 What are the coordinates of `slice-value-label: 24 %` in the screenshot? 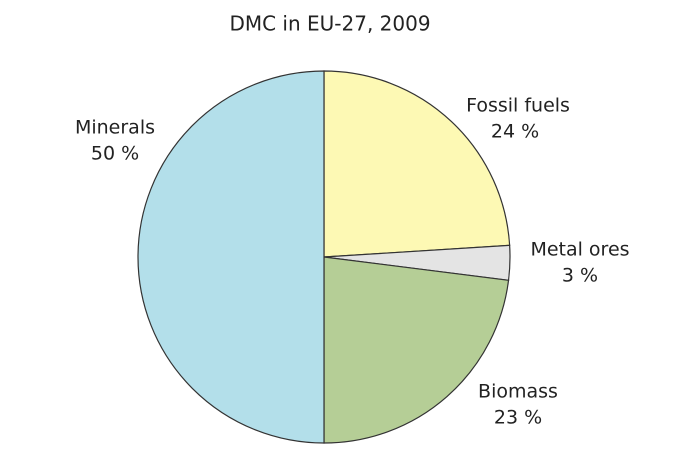 It's located at (515, 132).